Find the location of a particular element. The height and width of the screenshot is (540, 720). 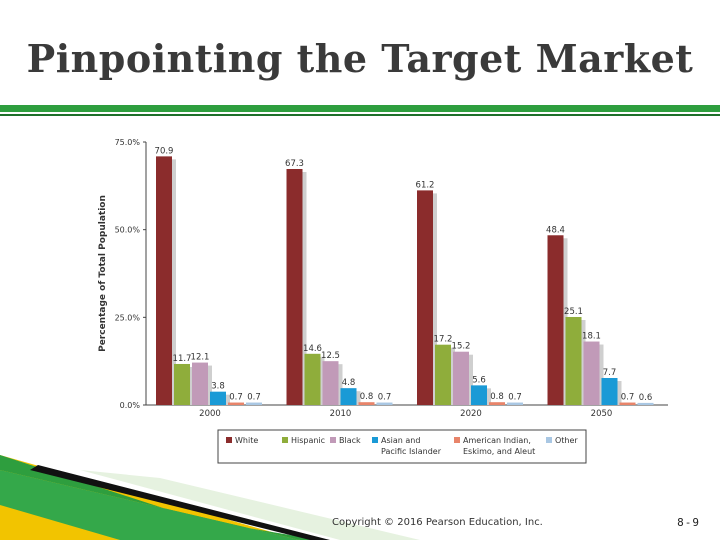

slide-number: 8-9 is located at coordinates (688, 522).